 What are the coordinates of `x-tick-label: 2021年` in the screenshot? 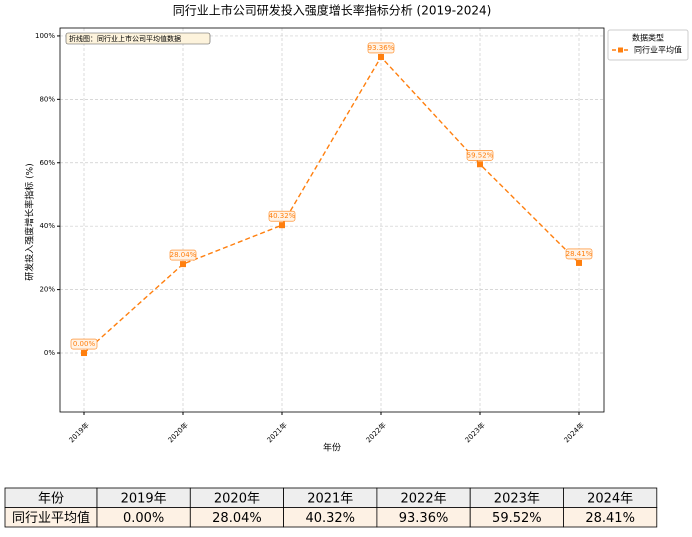 It's located at (277, 432).